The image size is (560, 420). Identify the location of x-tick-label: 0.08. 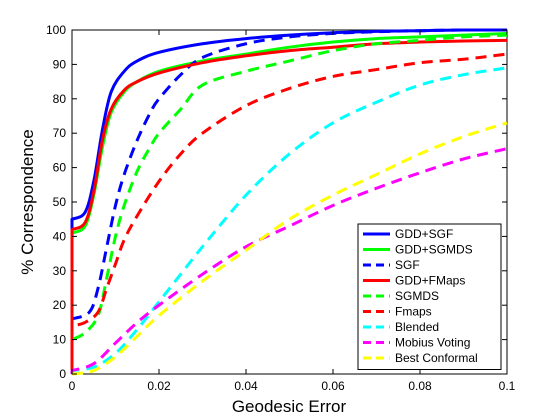
(420, 386).